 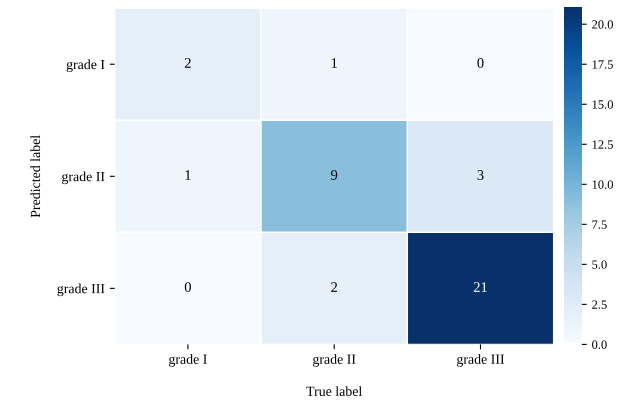 I want to click on color-bar-label: 7.5, so click(x=599, y=224).